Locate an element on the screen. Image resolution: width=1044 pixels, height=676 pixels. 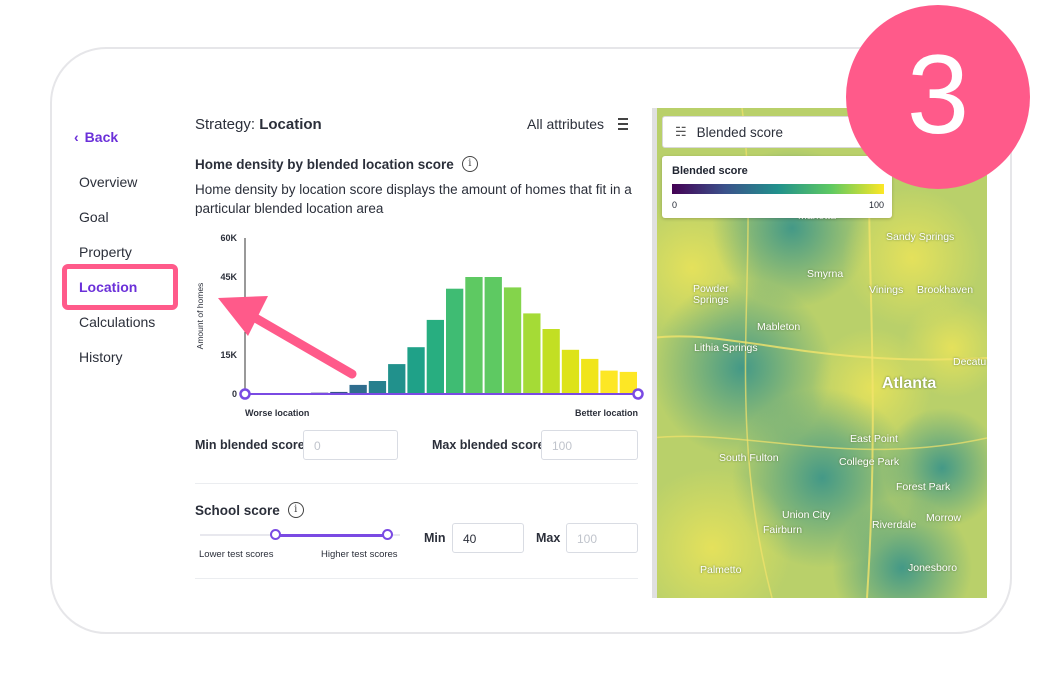
map-scrollbar is located at coordinates (654, 353).